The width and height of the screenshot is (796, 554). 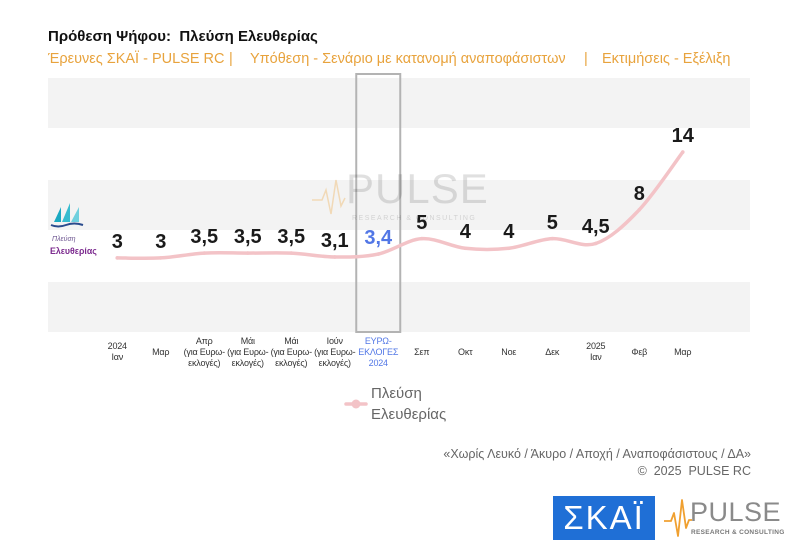 I want to click on party-logo-line1: Πλεύση, so click(x=64, y=239).